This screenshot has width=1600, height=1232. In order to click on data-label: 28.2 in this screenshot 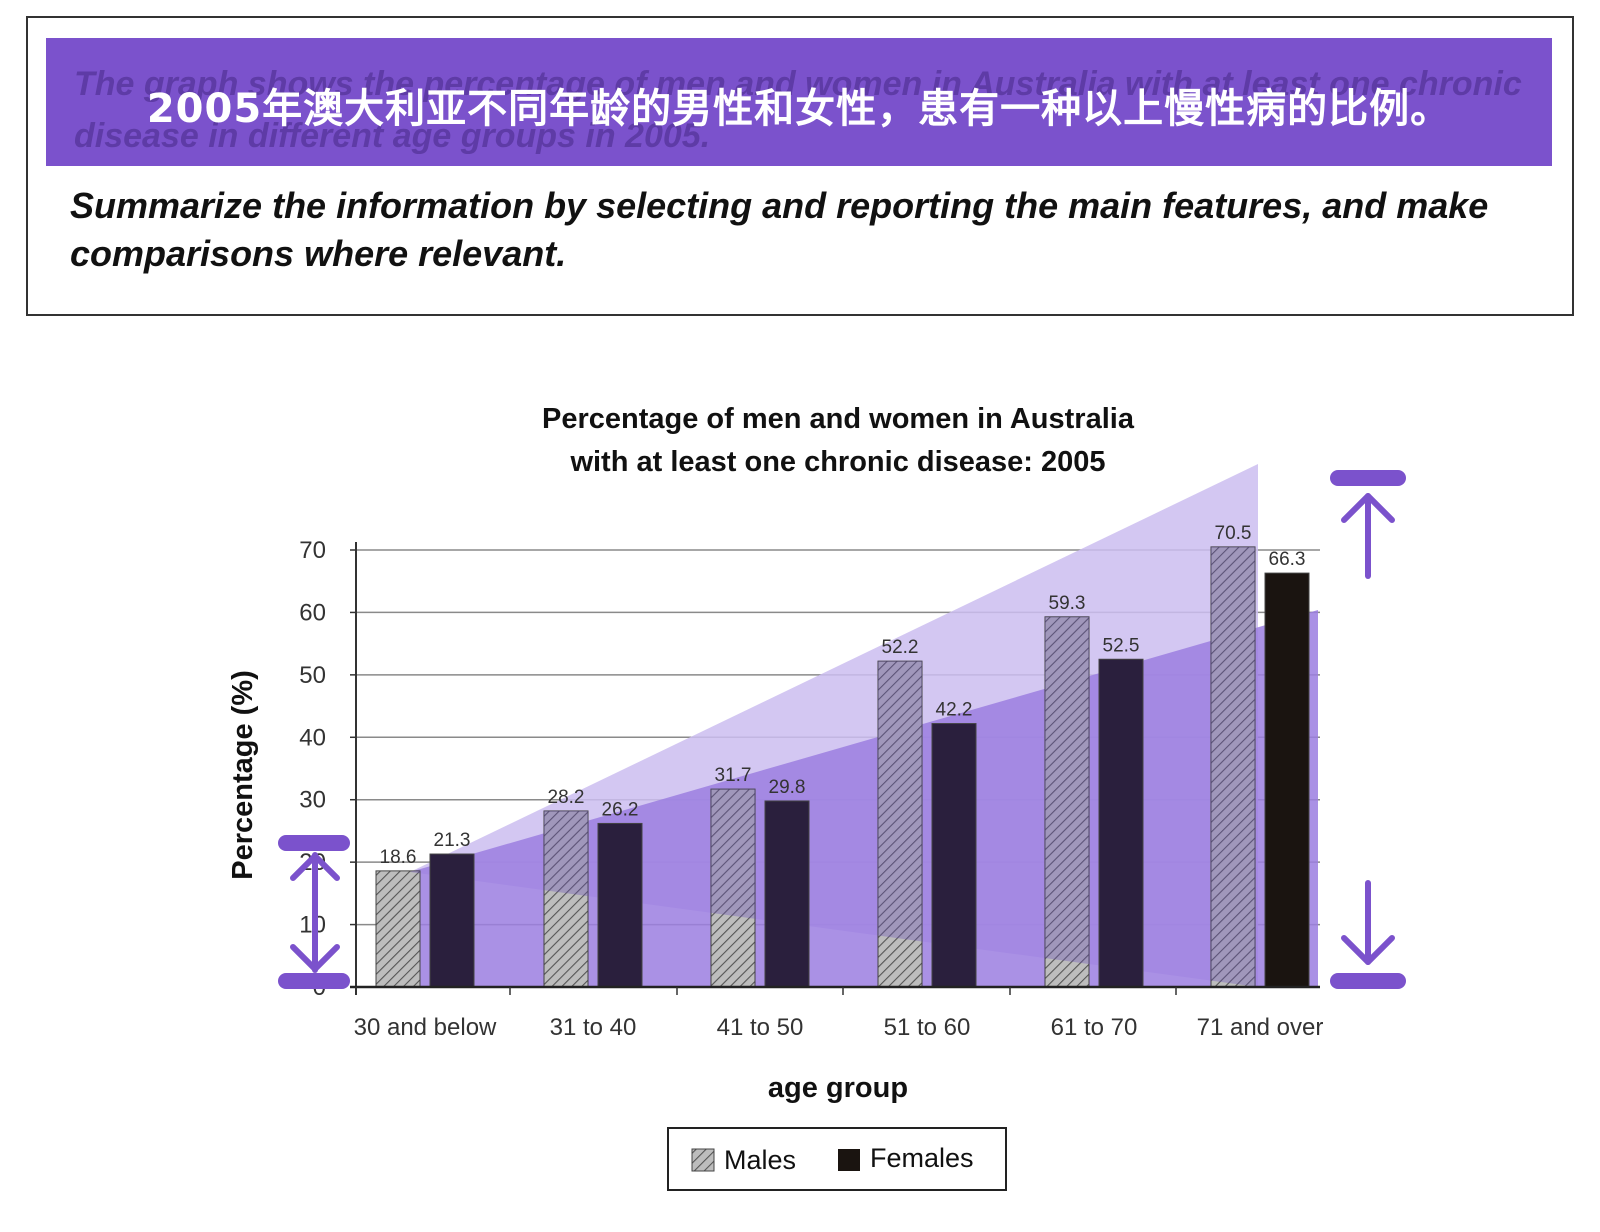, I will do `click(566, 797)`.